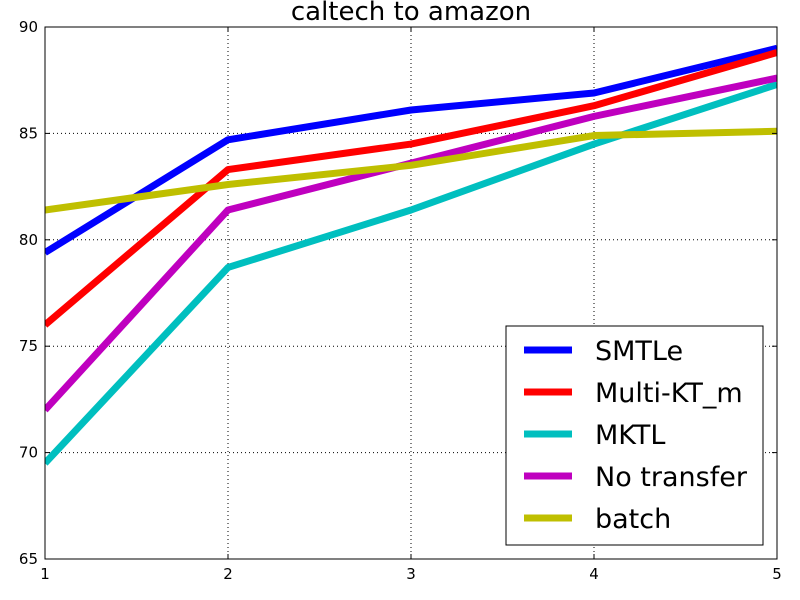 Image resolution: width=800 pixels, height=600 pixels. What do you see at coordinates (669, 393) in the screenshot?
I see `legend-label: Multi-KT_m` at bounding box center [669, 393].